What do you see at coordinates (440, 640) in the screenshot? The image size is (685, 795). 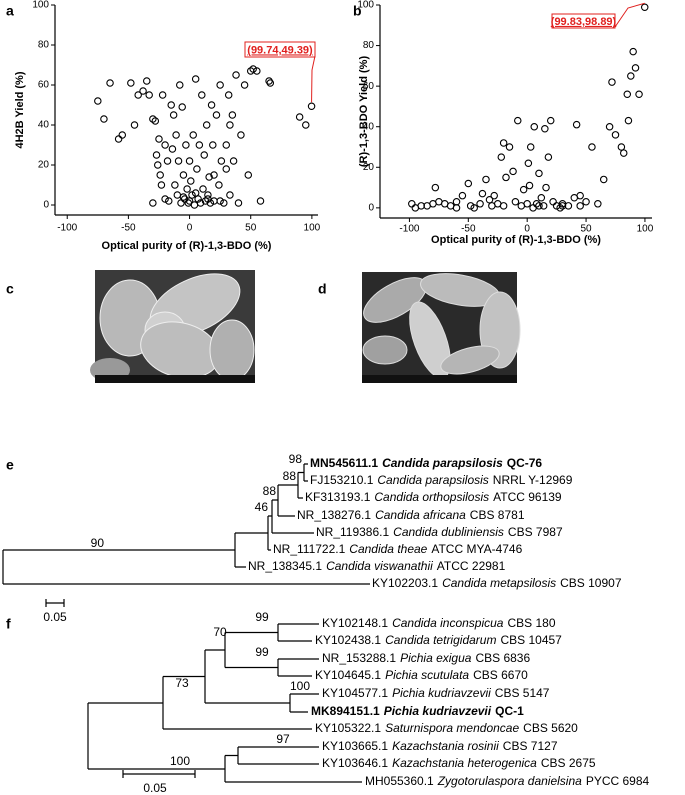 I see `species: Candida tetrigidarum` at bounding box center [440, 640].